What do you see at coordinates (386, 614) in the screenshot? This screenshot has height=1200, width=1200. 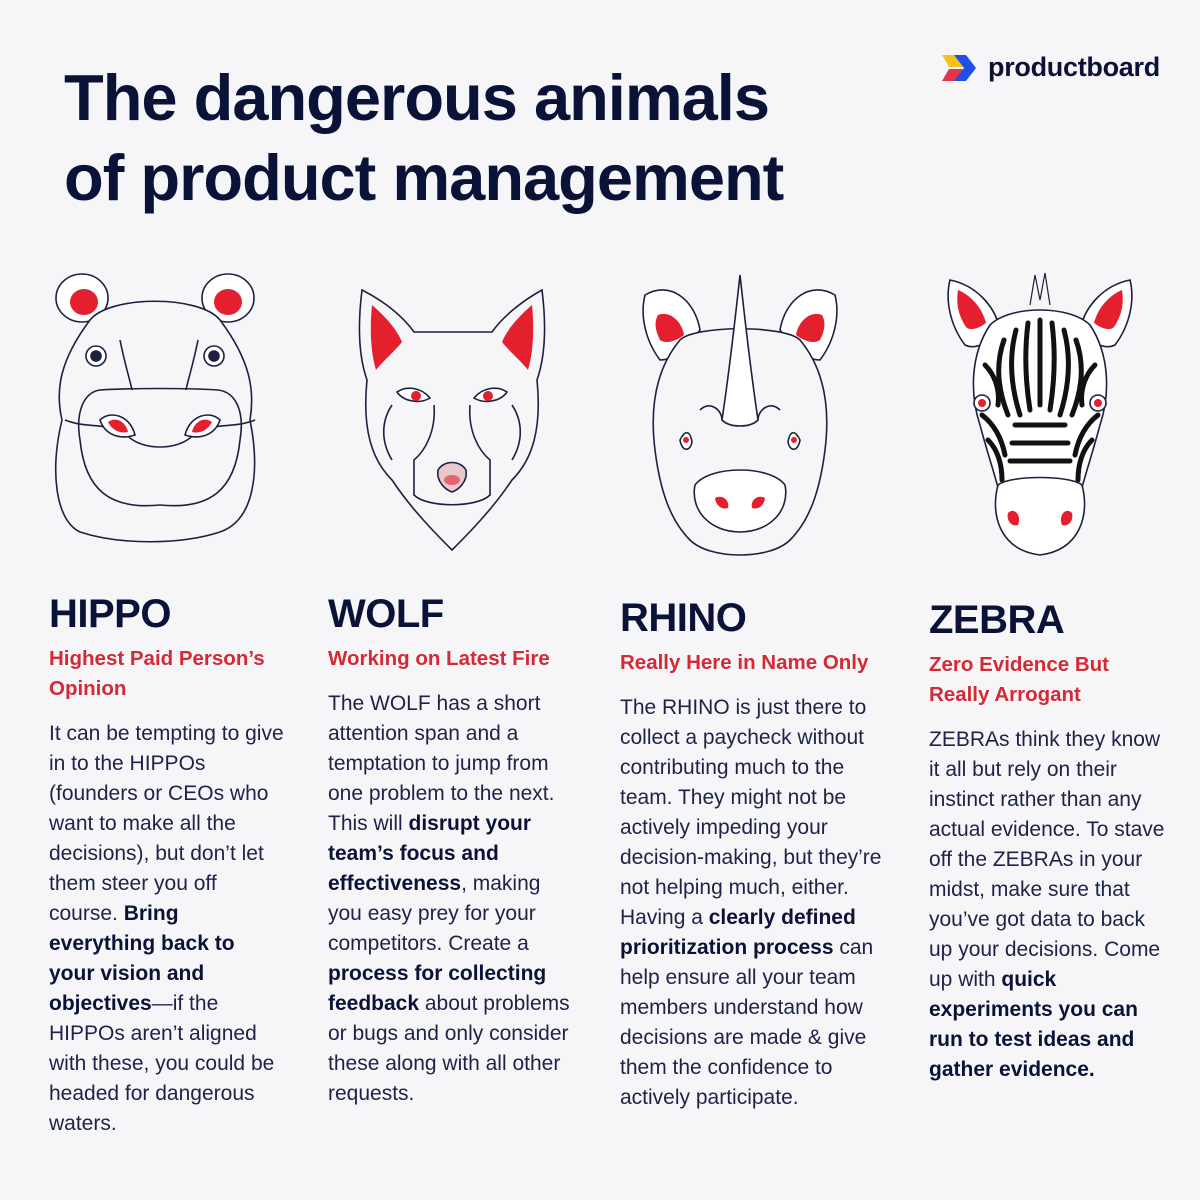 I see `wolf-name: WOLF` at bounding box center [386, 614].